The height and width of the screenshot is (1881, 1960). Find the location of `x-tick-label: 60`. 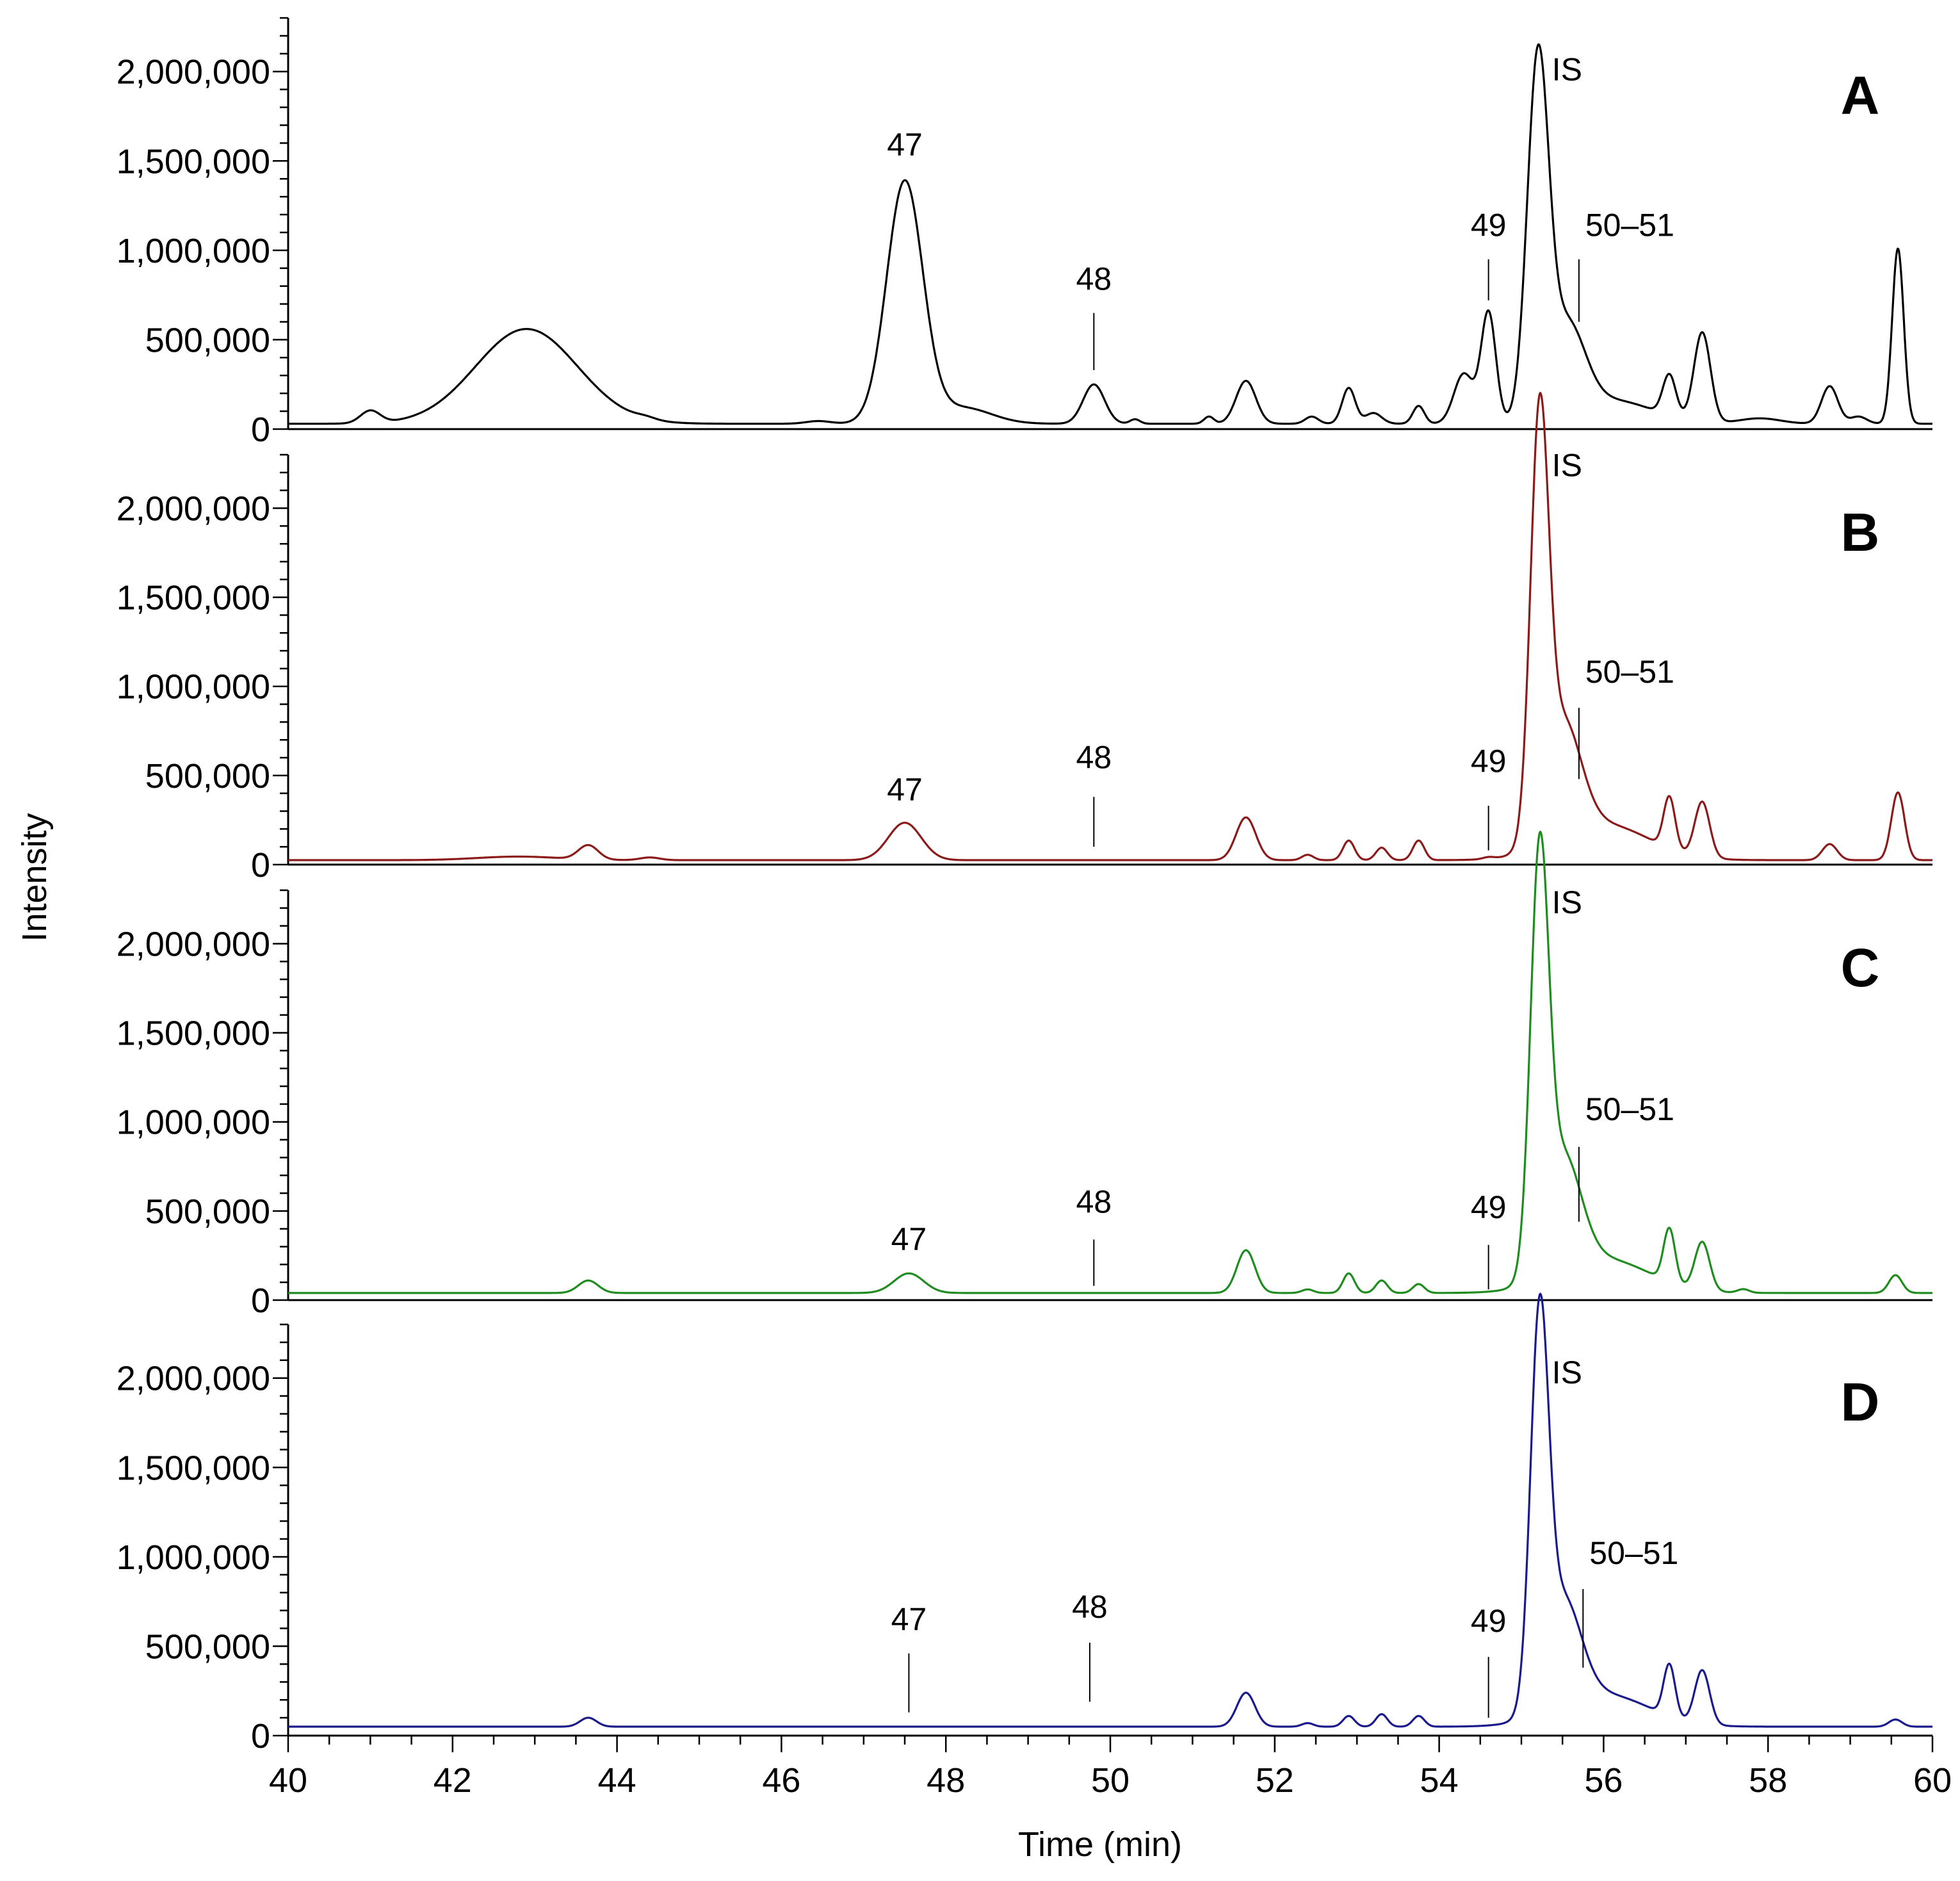

x-tick-label: 60 is located at coordinates (1932, 1780).